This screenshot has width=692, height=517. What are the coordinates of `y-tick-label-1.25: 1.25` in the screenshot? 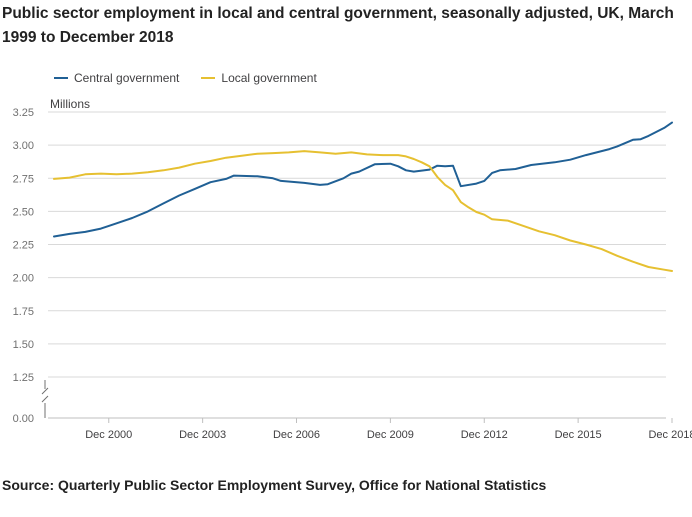 It's located at (23, 378).